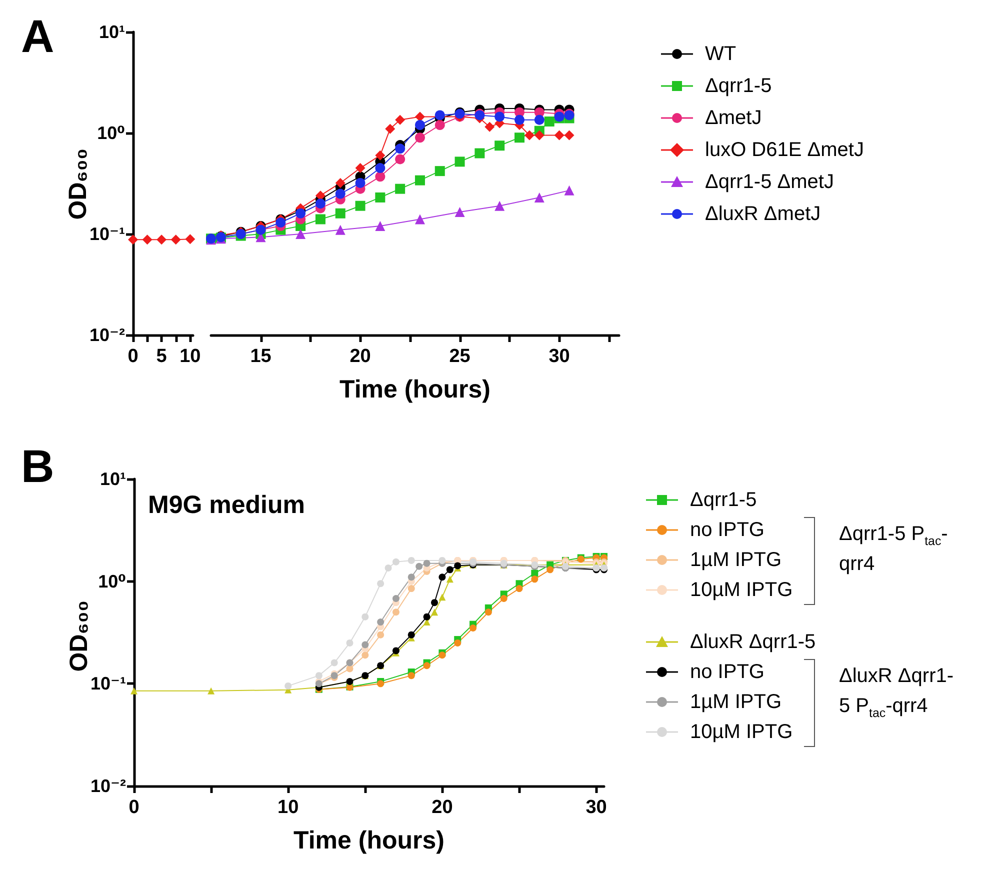 This screenshot has width=987, height=869. Describe the element at coordinates (460, 356) in the screenshot. I see `x-tick-label: 25` at that location.